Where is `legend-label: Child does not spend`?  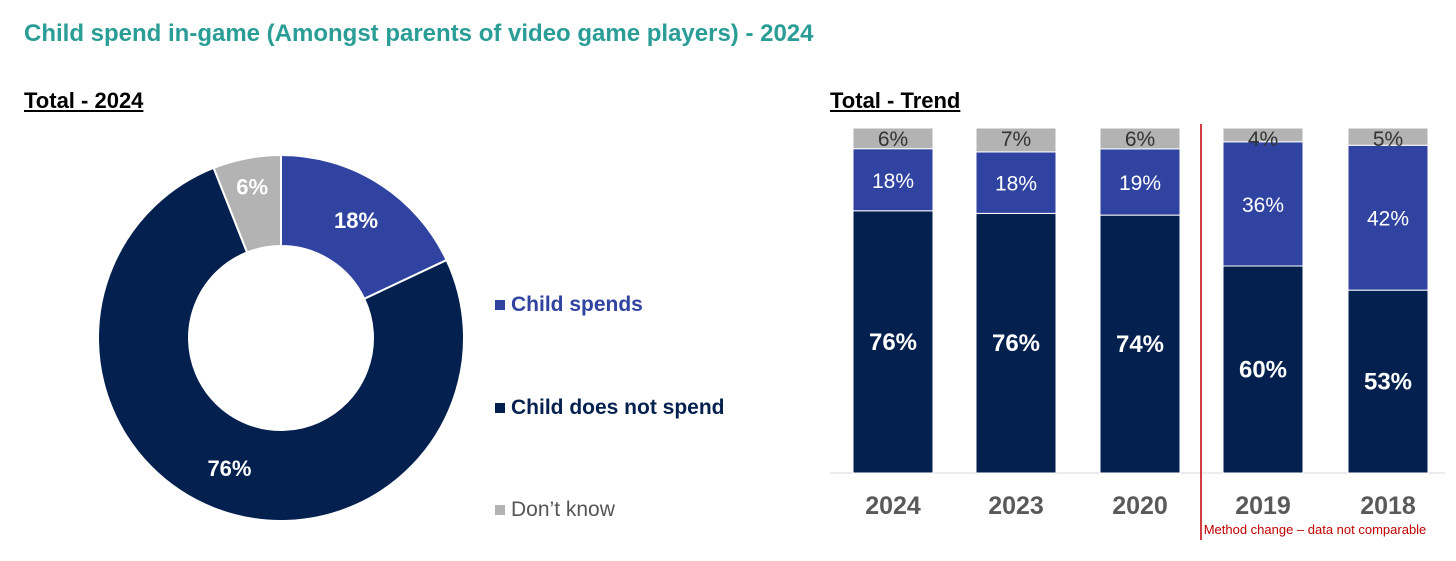
legend-label: Child does not spend is located at coordinates (618, 407).